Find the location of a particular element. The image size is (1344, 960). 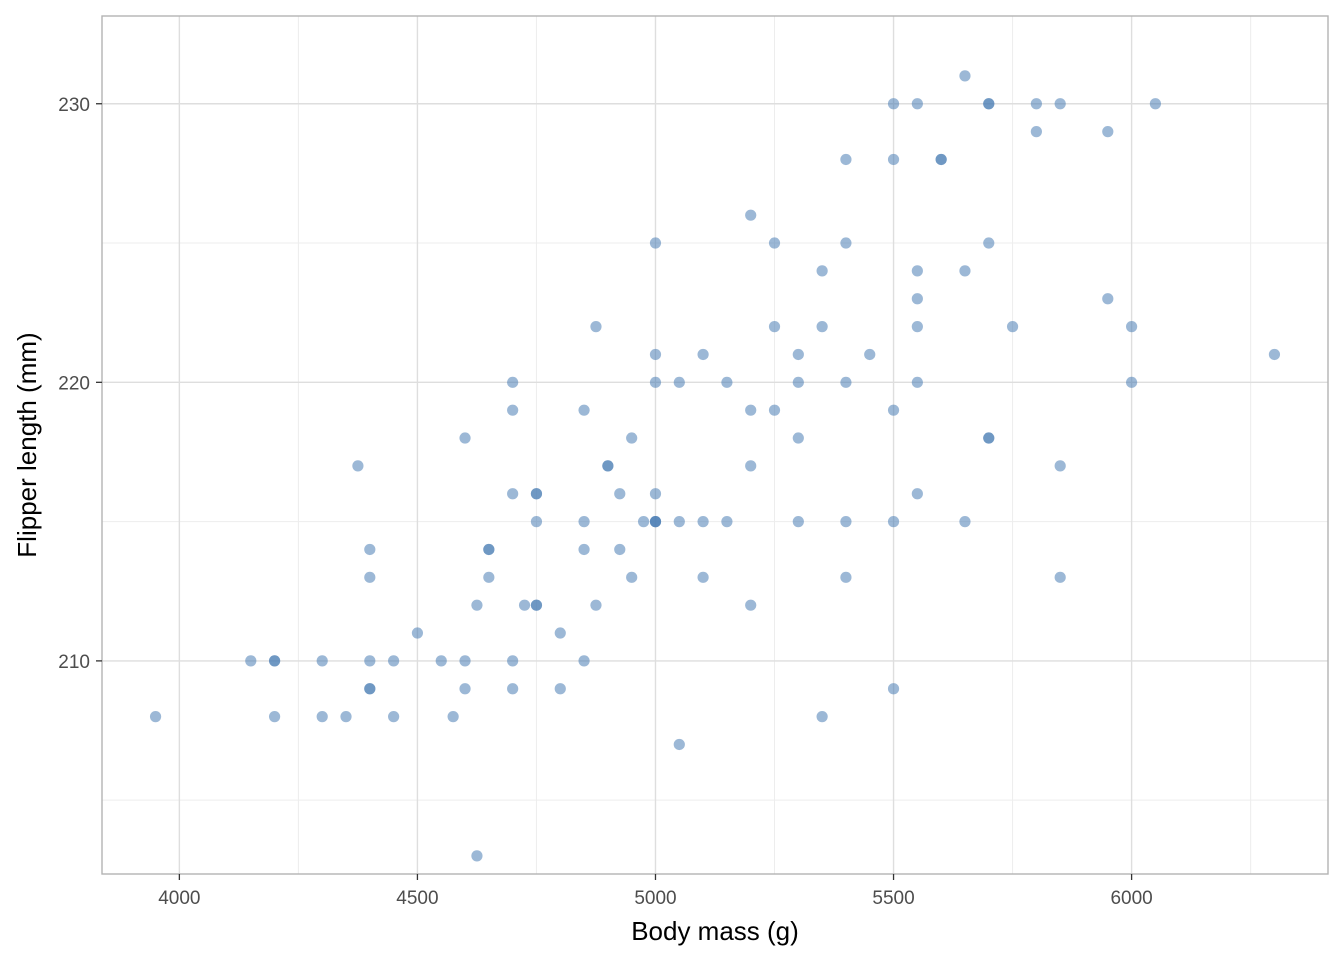

x-tick-label: 6000 is located at coordinates (1131, 898).